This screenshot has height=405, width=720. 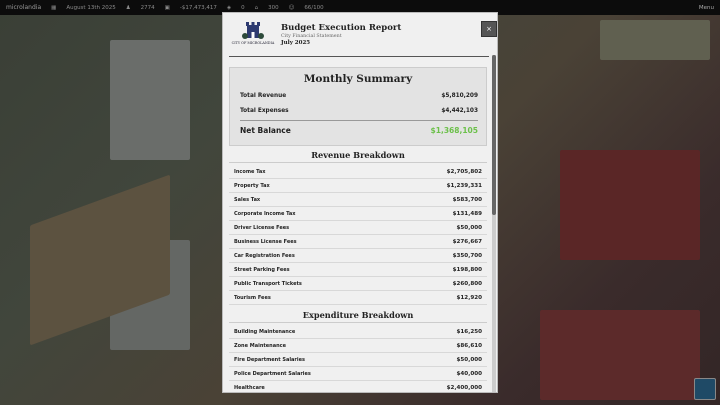 I want to click on close-button: ×, so click(x=489, y=29).